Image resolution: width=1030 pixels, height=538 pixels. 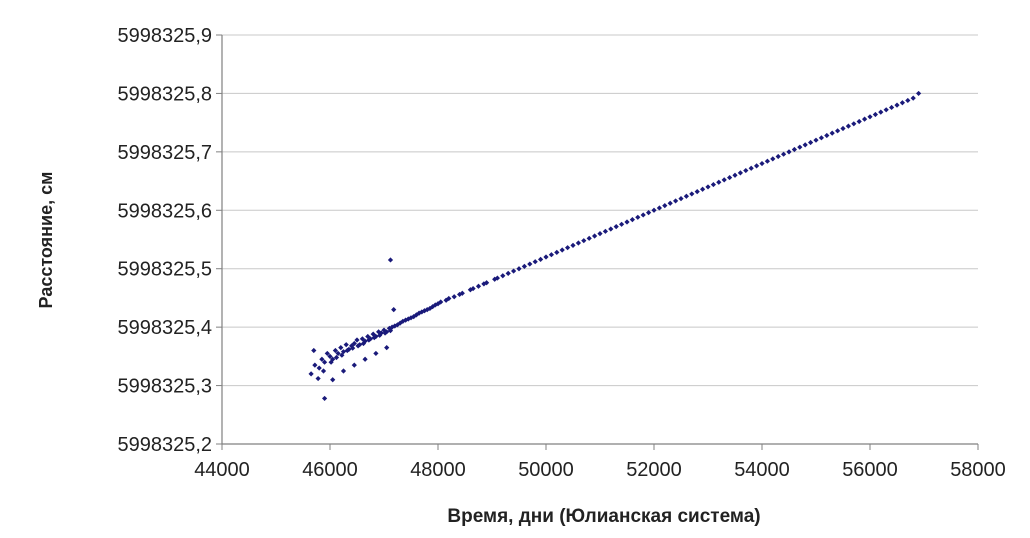 What do you see at coordinates (546, 470) in the screenshot?
I see `x-tick-label: 50000` at bounding box center [546, 470].